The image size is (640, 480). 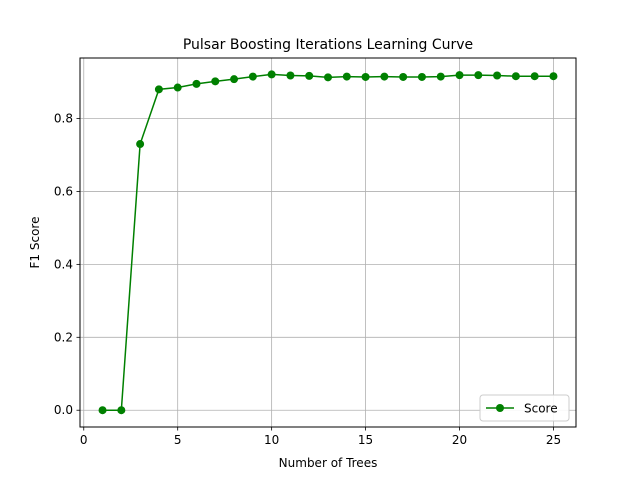 I want to click on x-tick-label: 5, so click(x=178, y=440).